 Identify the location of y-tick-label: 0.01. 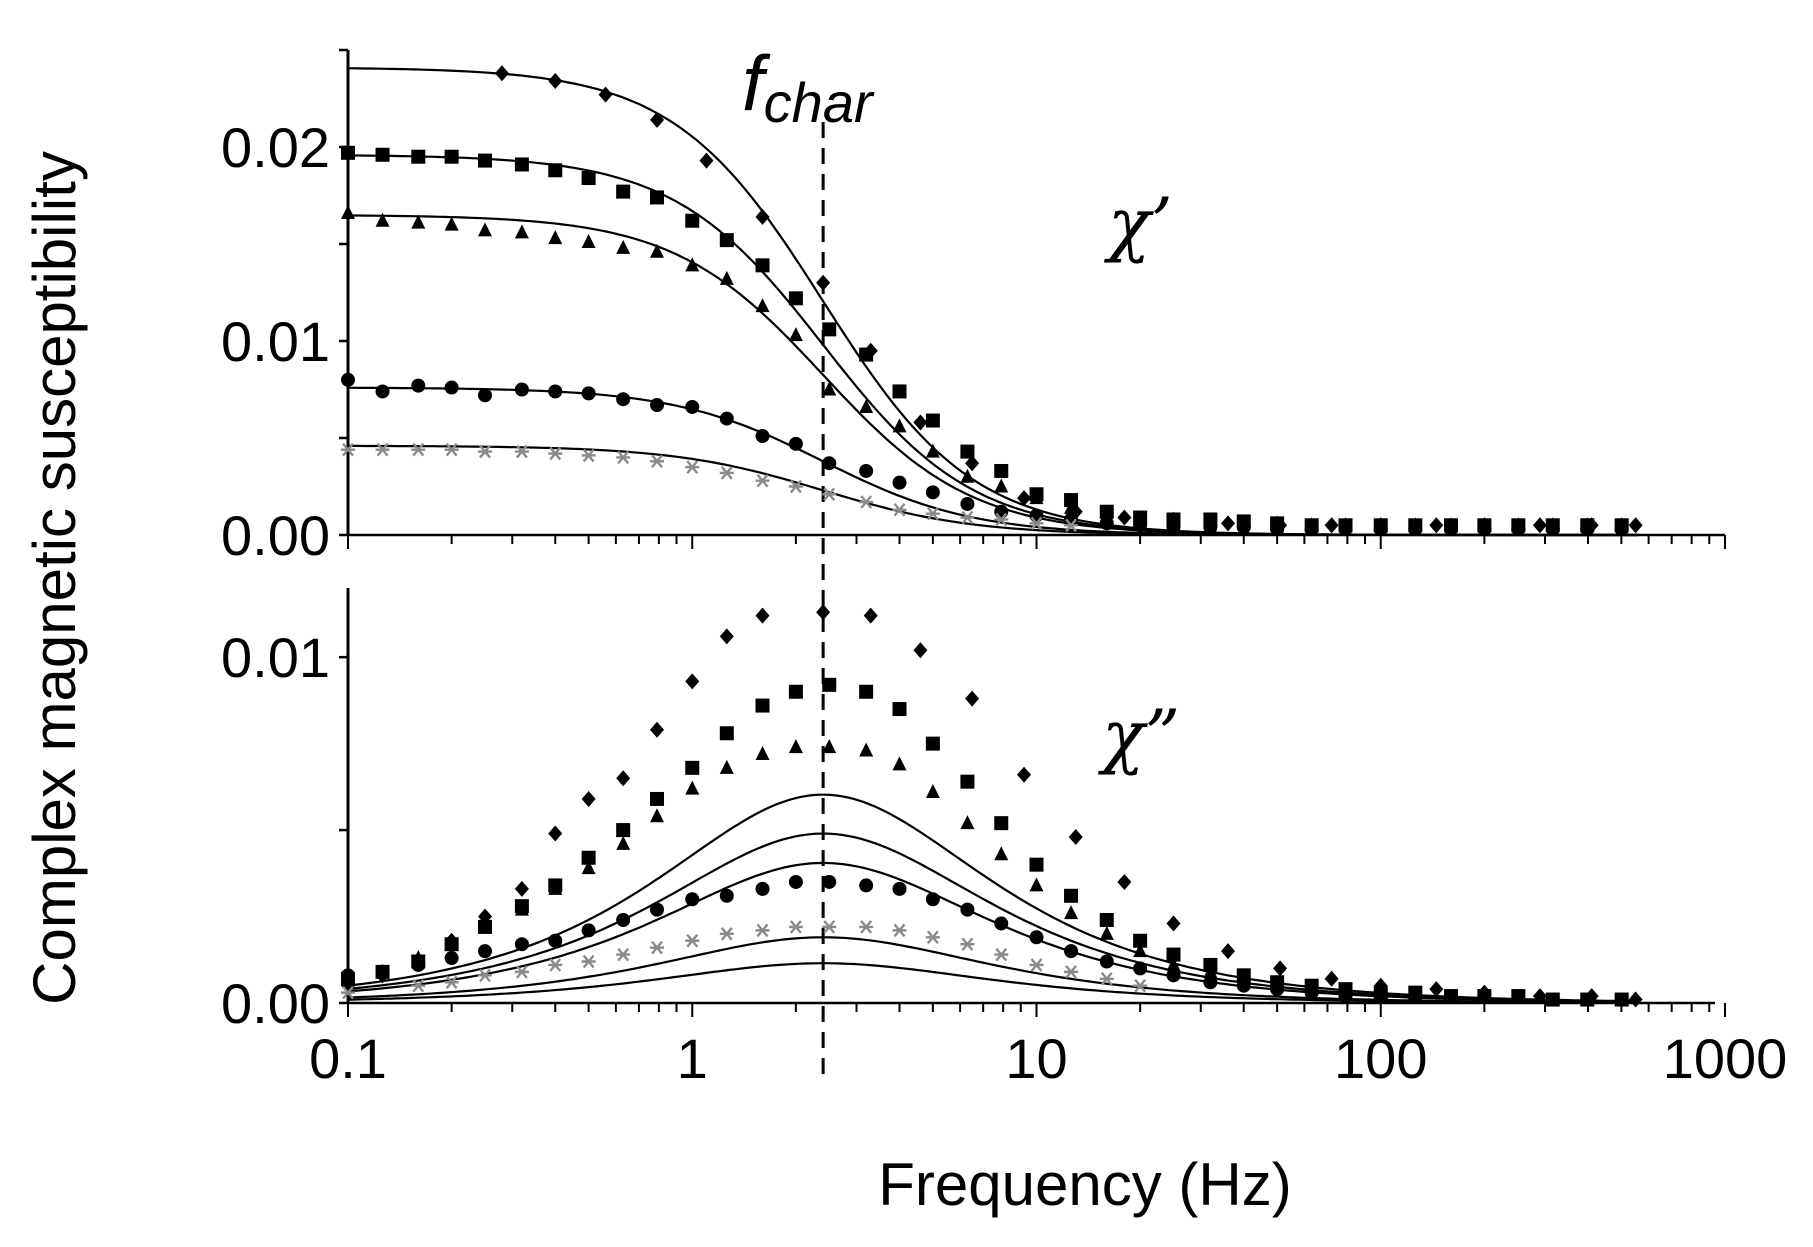
(275, 341).